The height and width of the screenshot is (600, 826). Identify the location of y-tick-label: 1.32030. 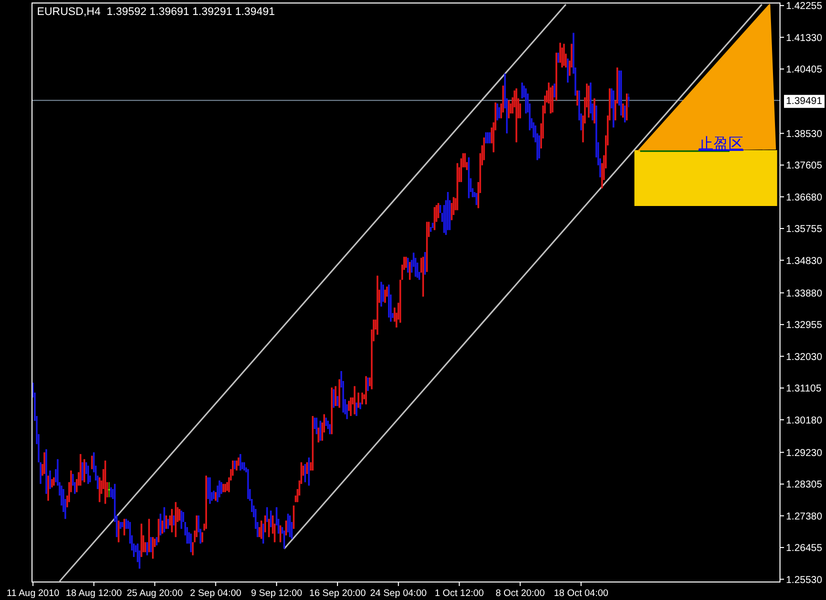
(804, 357).